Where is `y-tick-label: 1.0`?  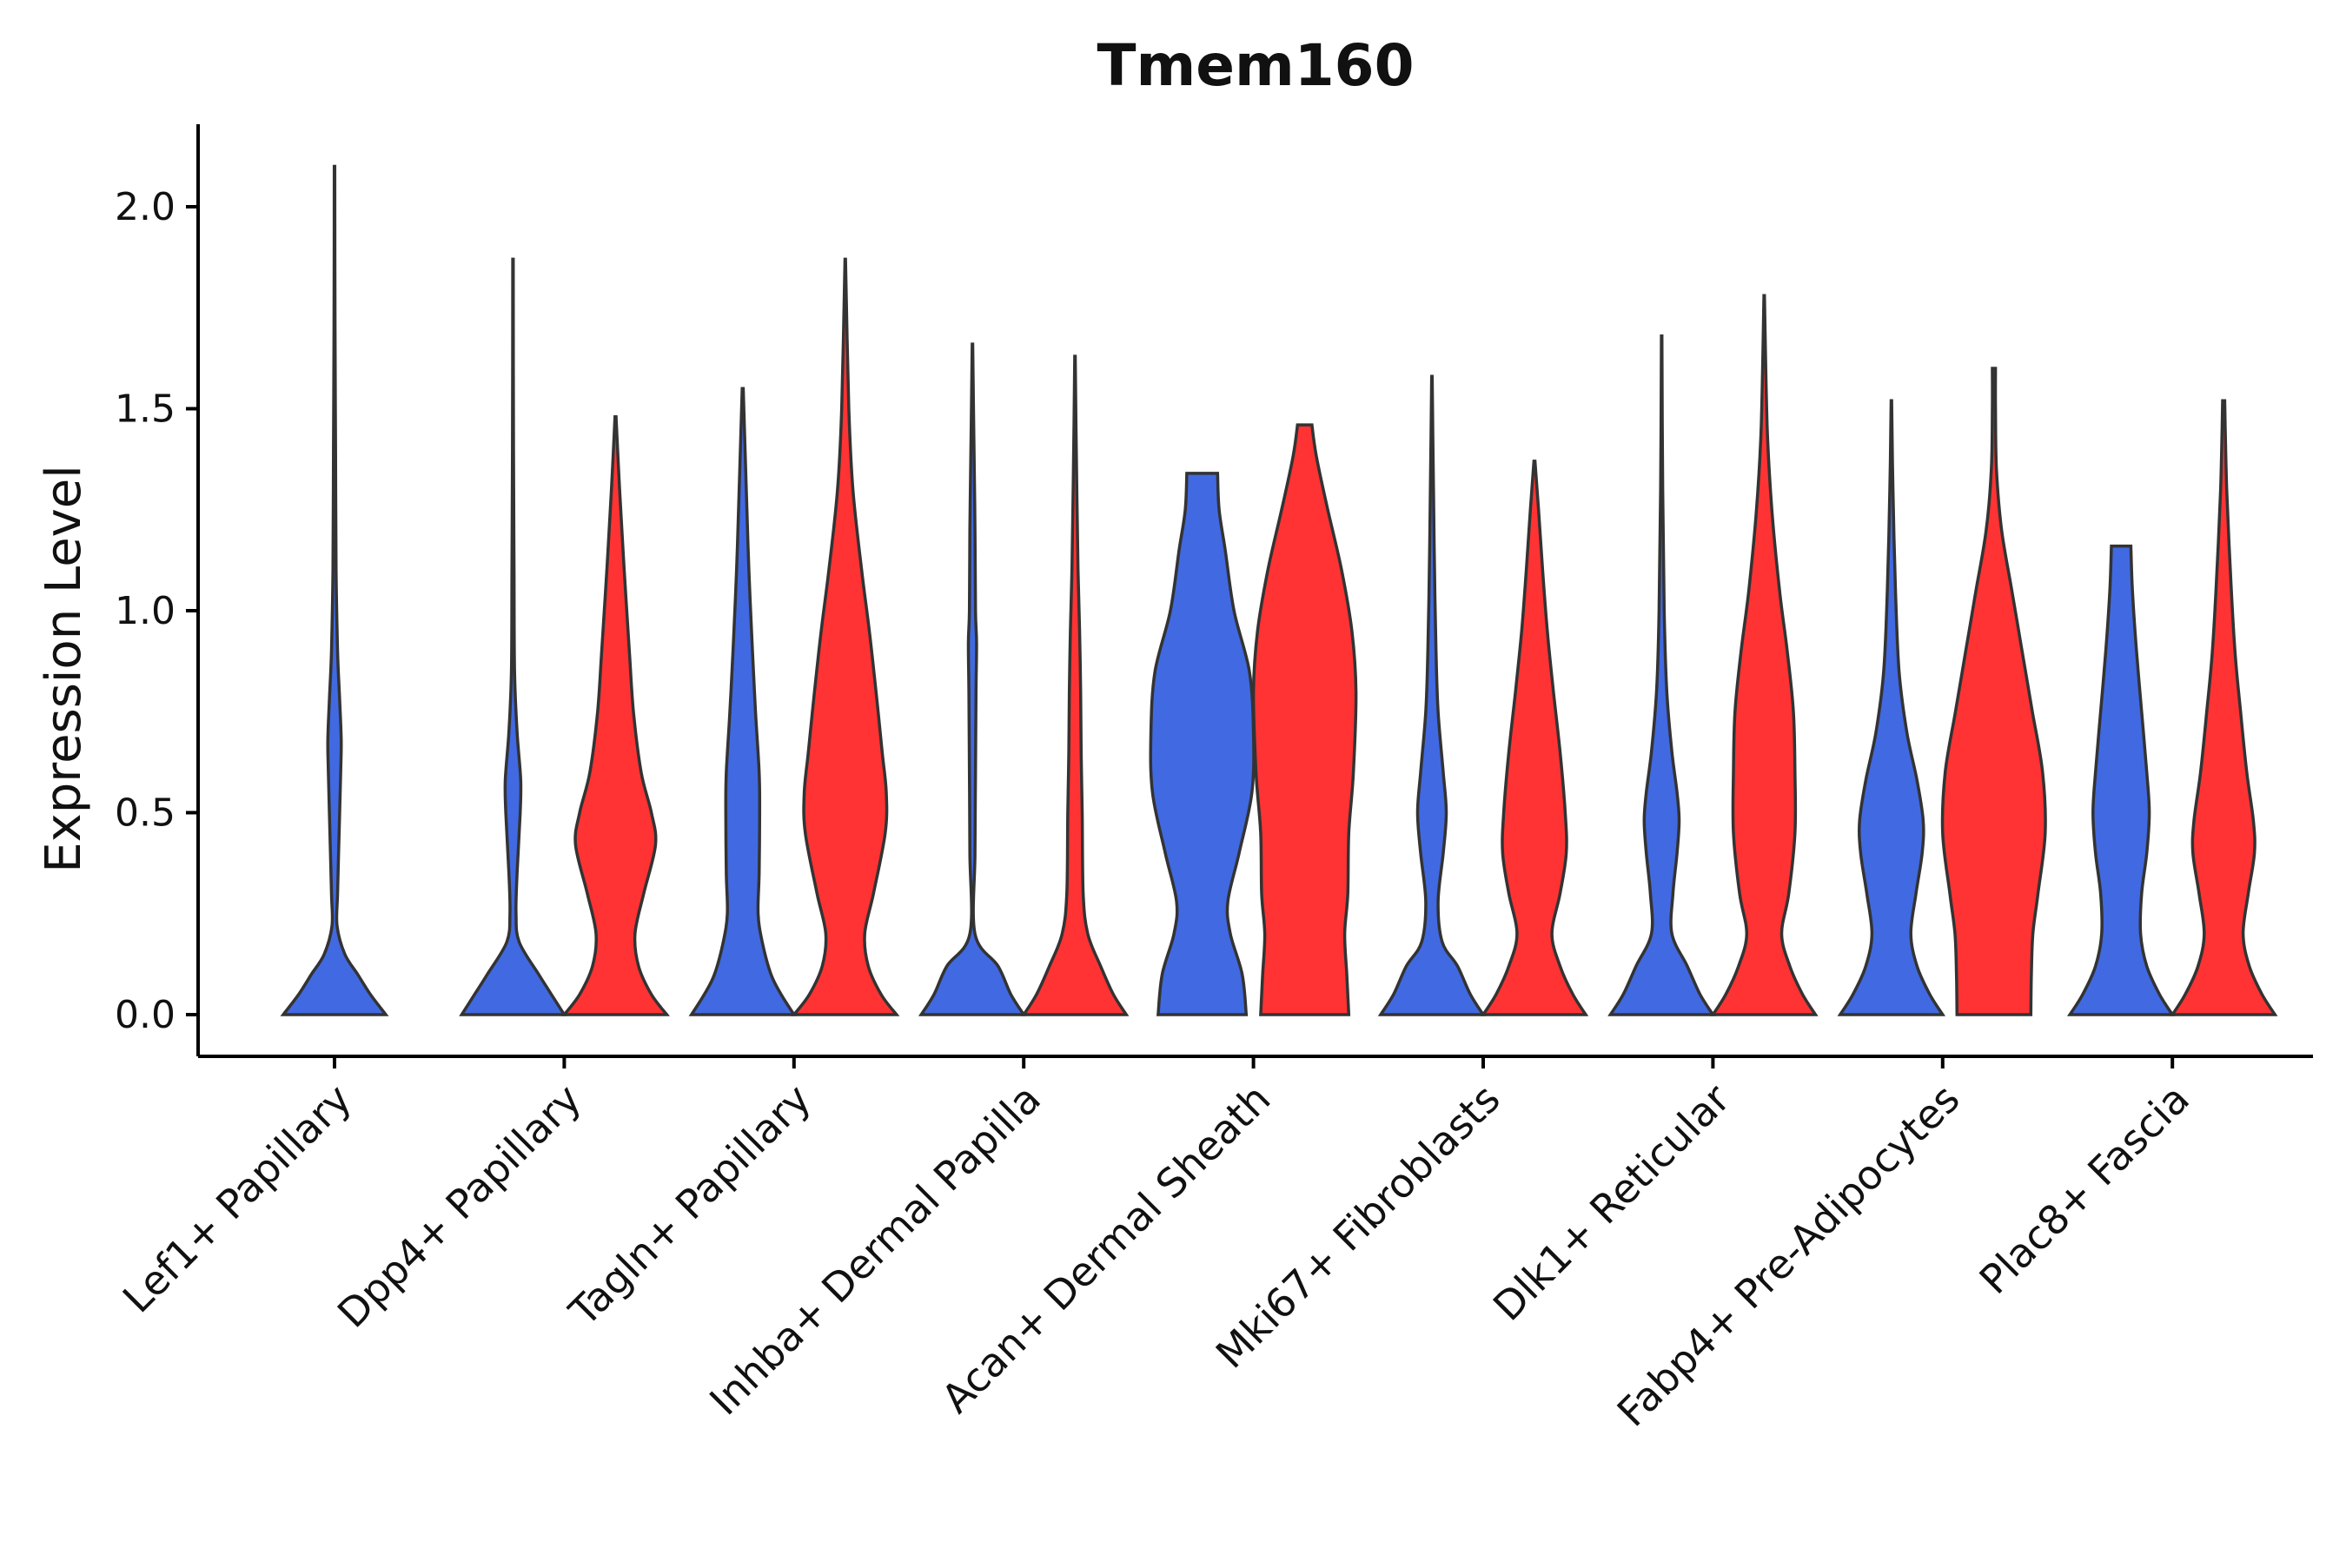 y-tick-label: 1.0 is located at coordinates (145, 611).